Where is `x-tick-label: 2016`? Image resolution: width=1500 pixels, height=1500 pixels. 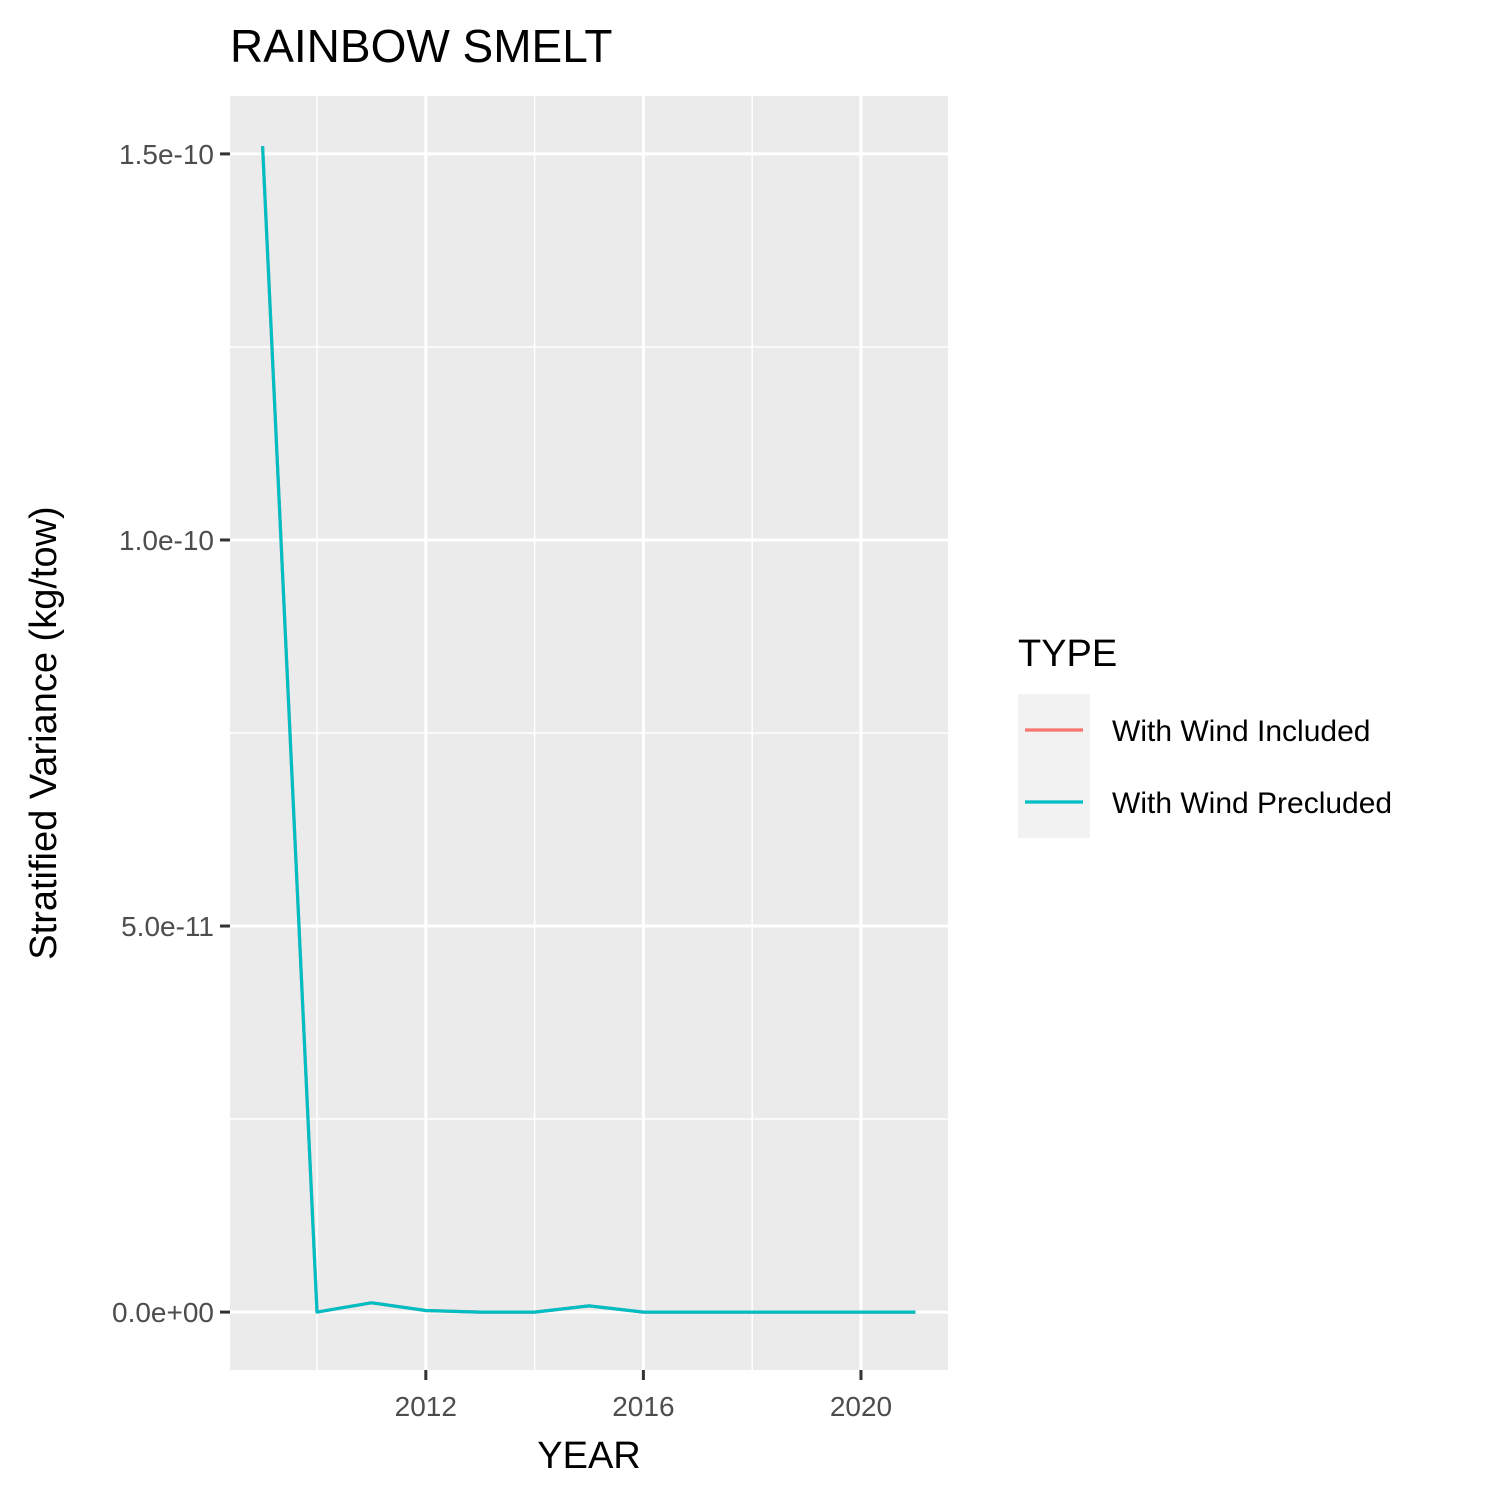
x-tick-label: 2016 is located at coordinates (643, 1406).